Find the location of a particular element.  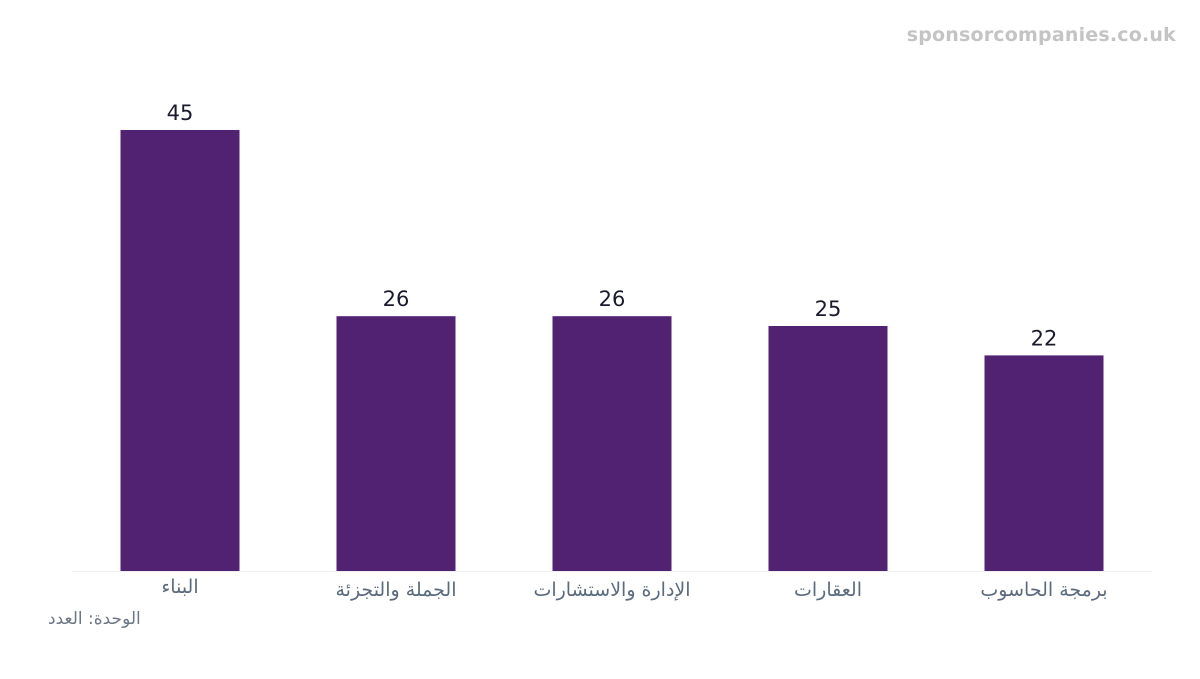

x-tick-label: الجملة والتجزئة is located at coordinates (395, 590).